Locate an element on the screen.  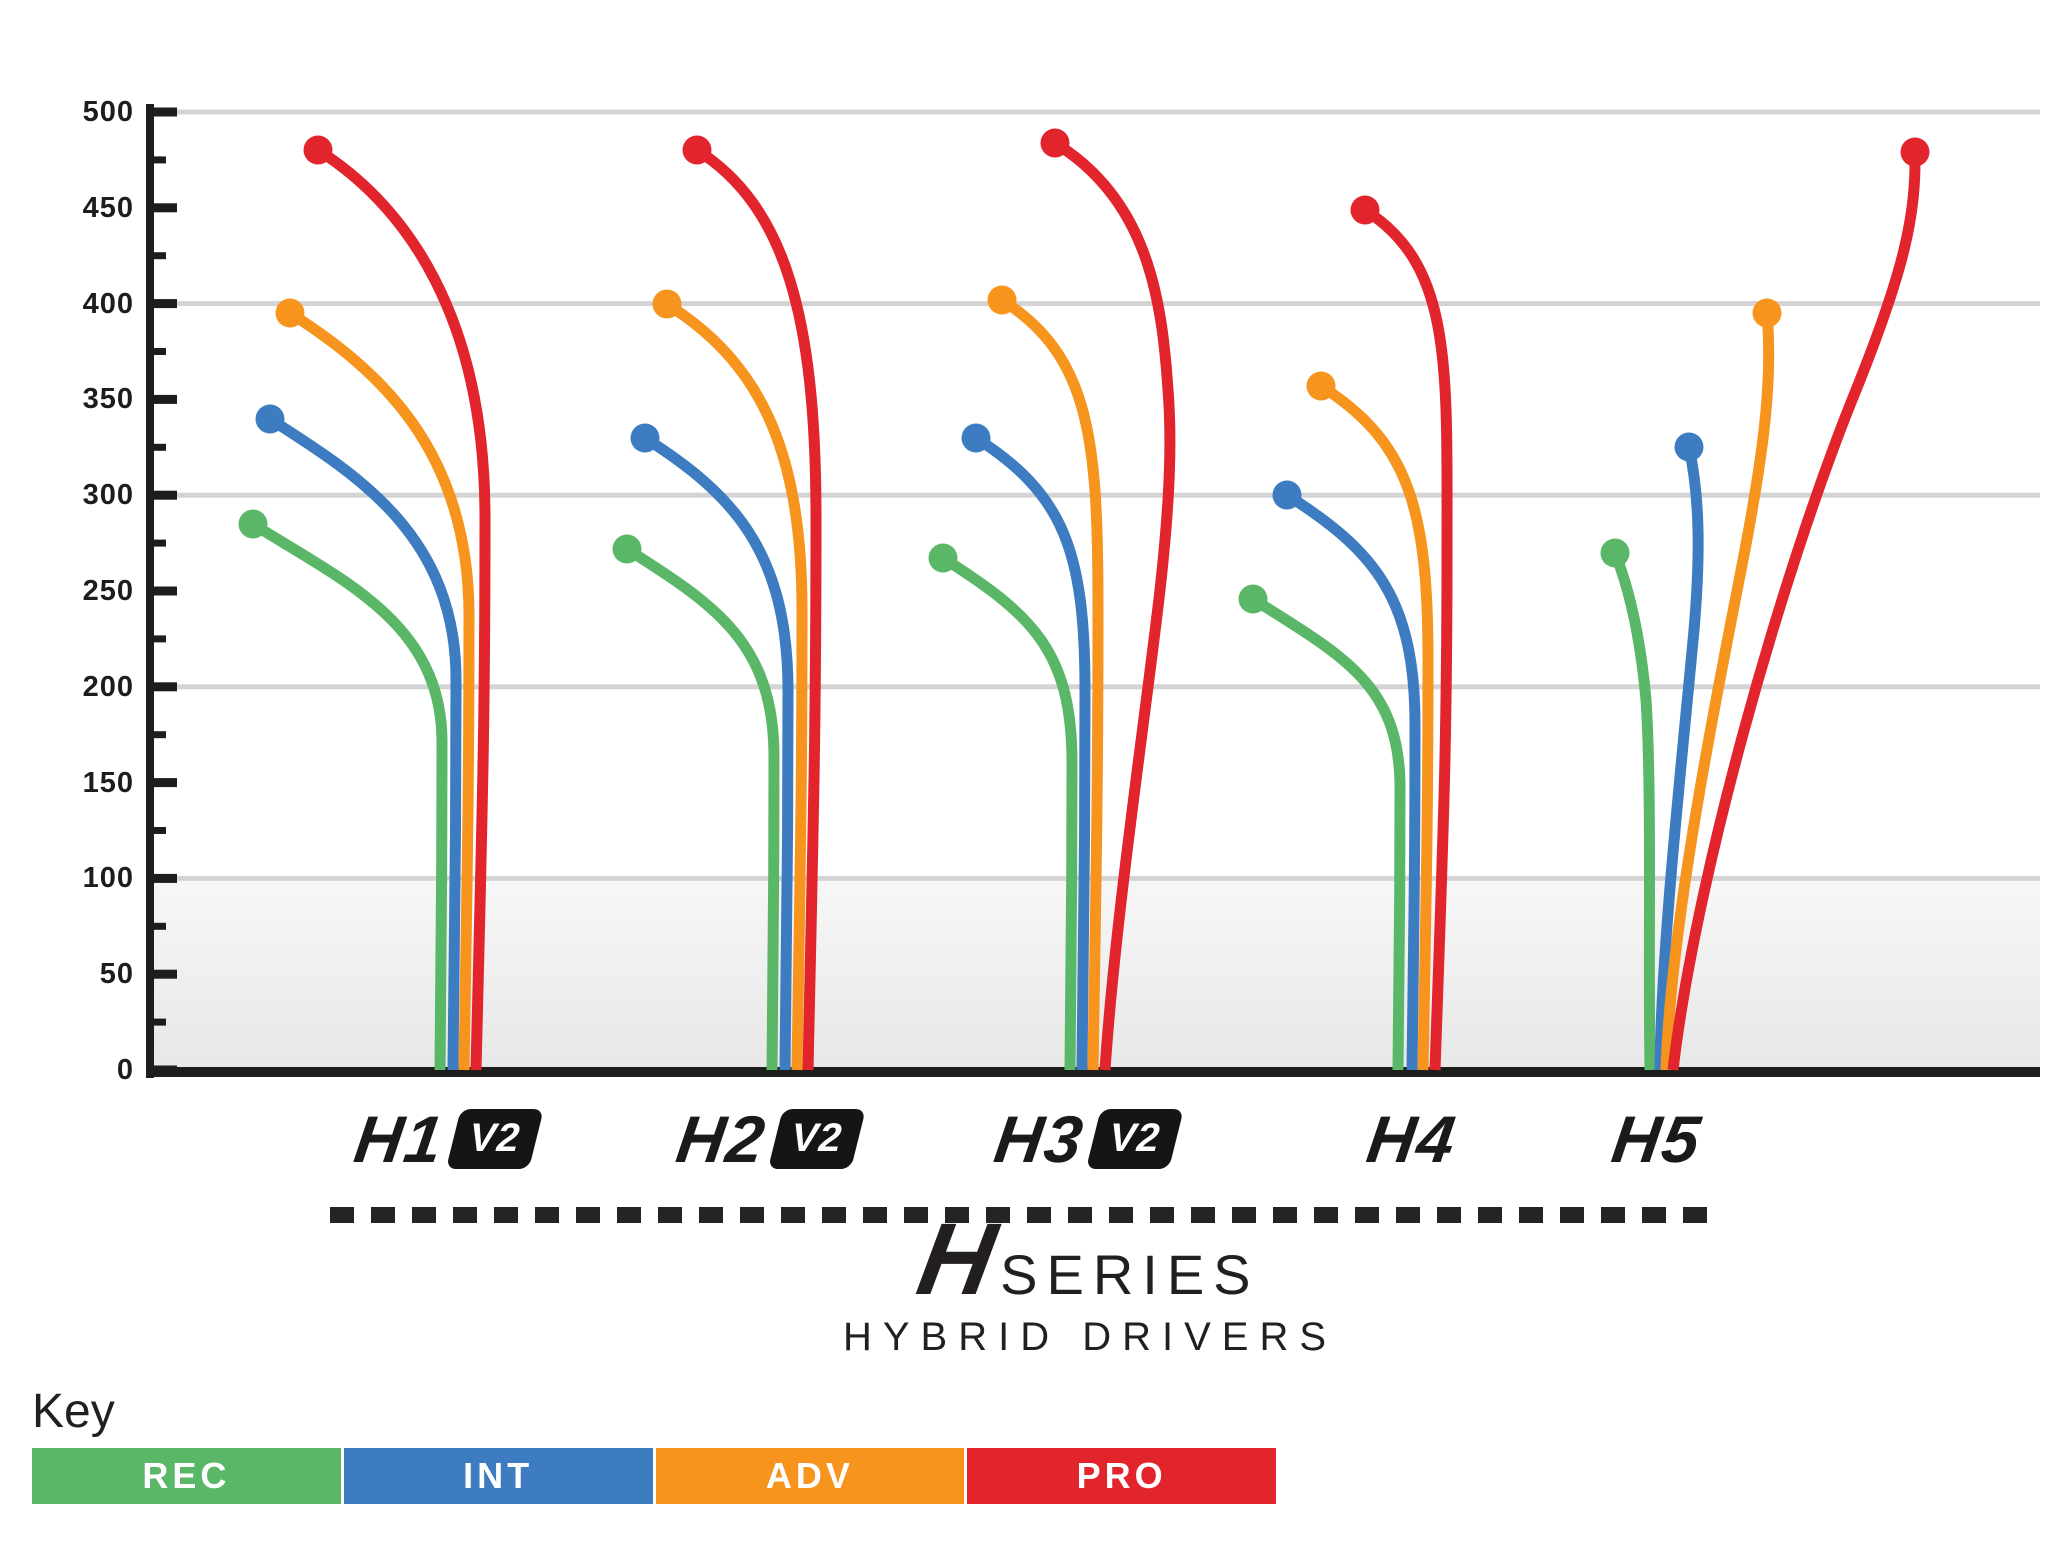
disc-label-h2: H2 V2 is located at coordinates (769, 1139).